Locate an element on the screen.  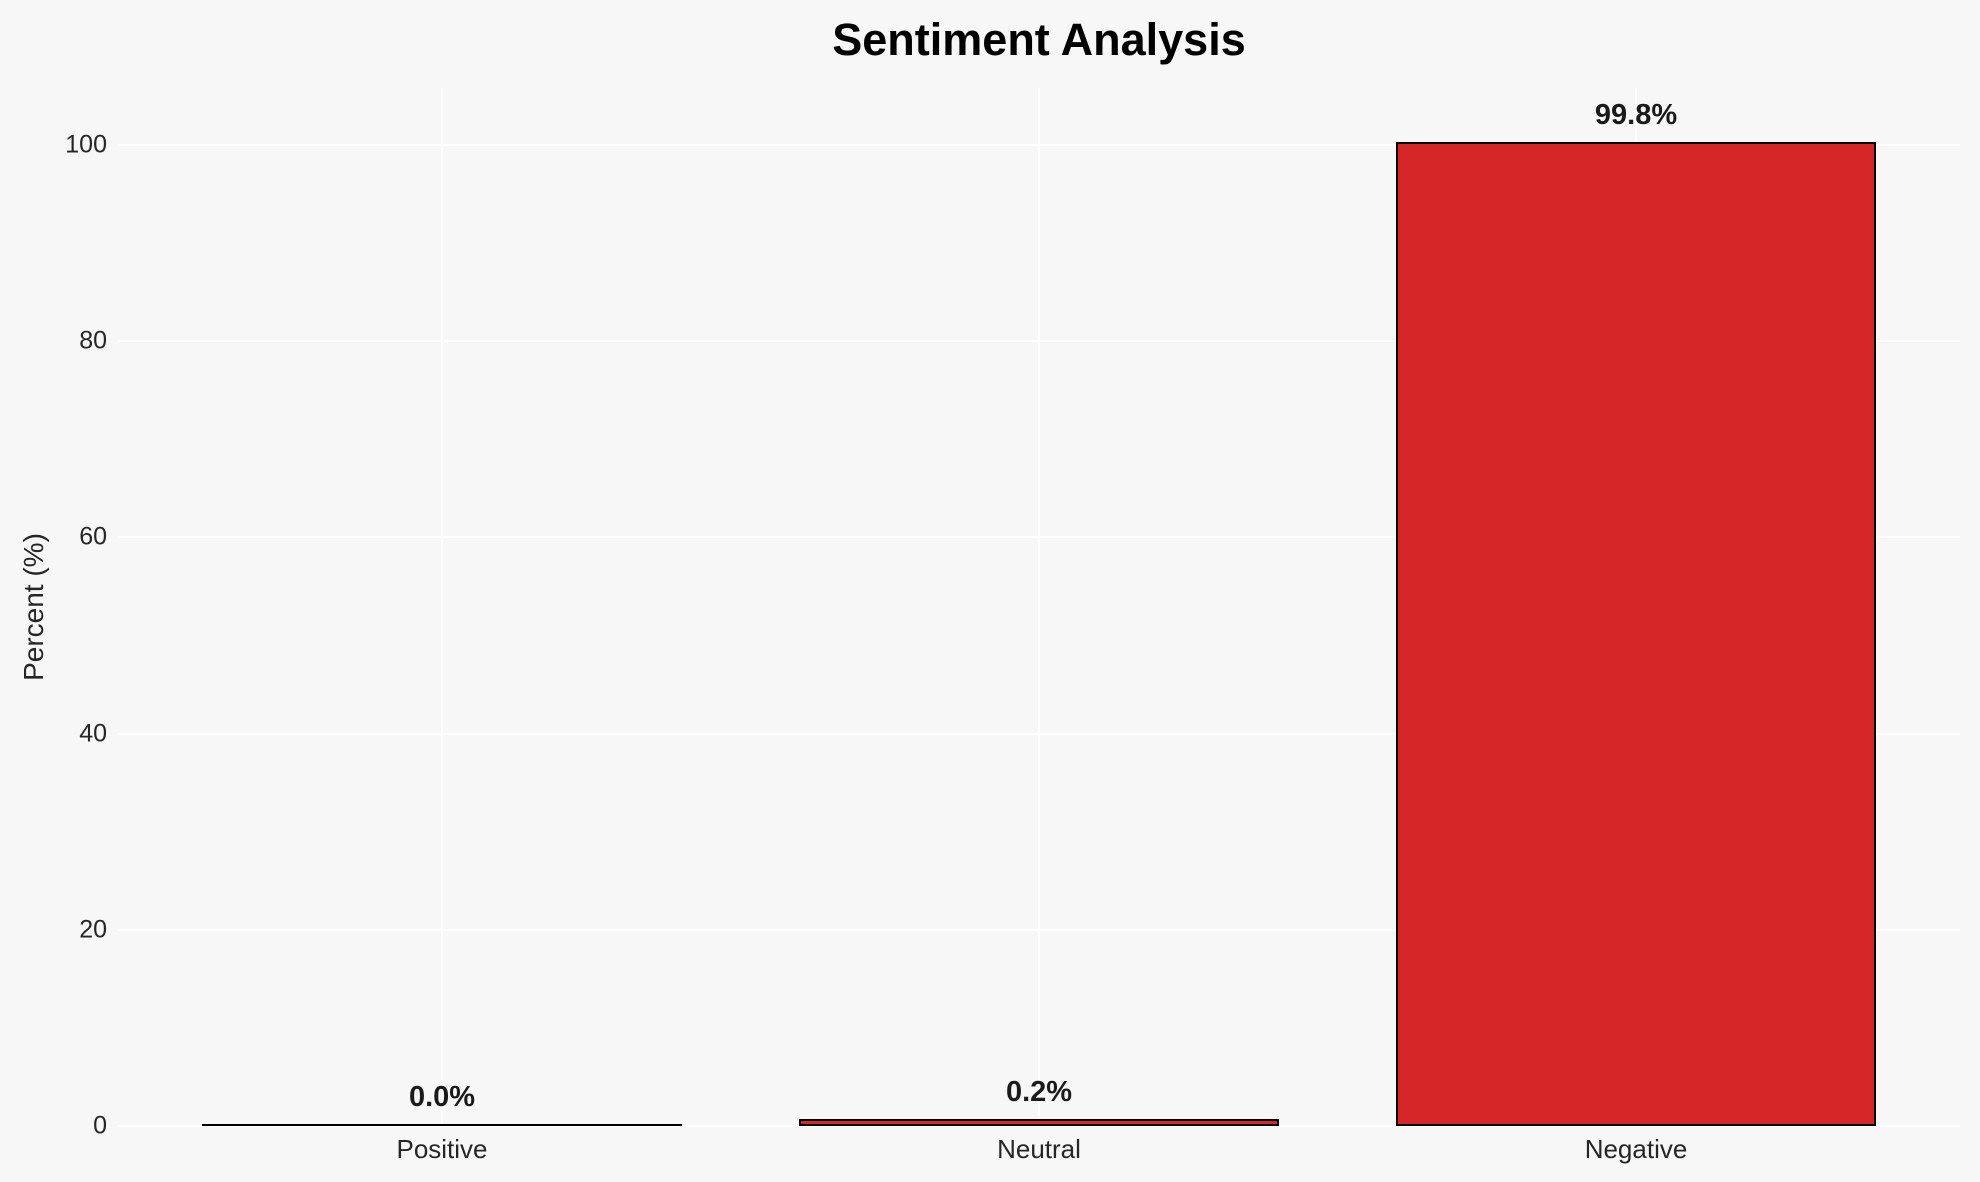
y-axis-label: Percent (%) is located at coordinates (33, 607).